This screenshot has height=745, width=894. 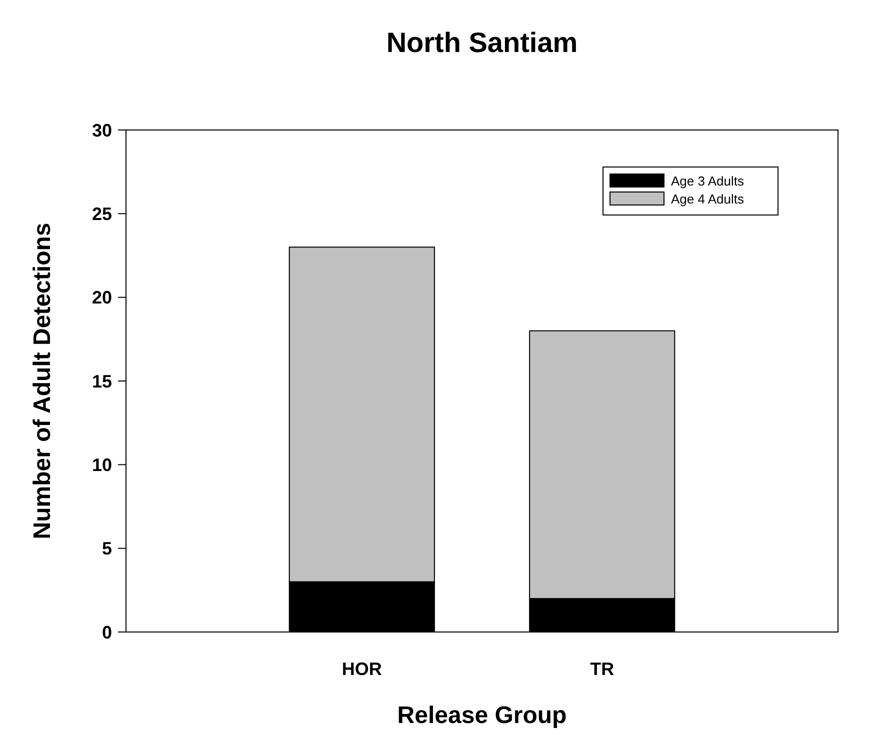 I want to click on y-tick-label: 20, so click(x=102, y=298).